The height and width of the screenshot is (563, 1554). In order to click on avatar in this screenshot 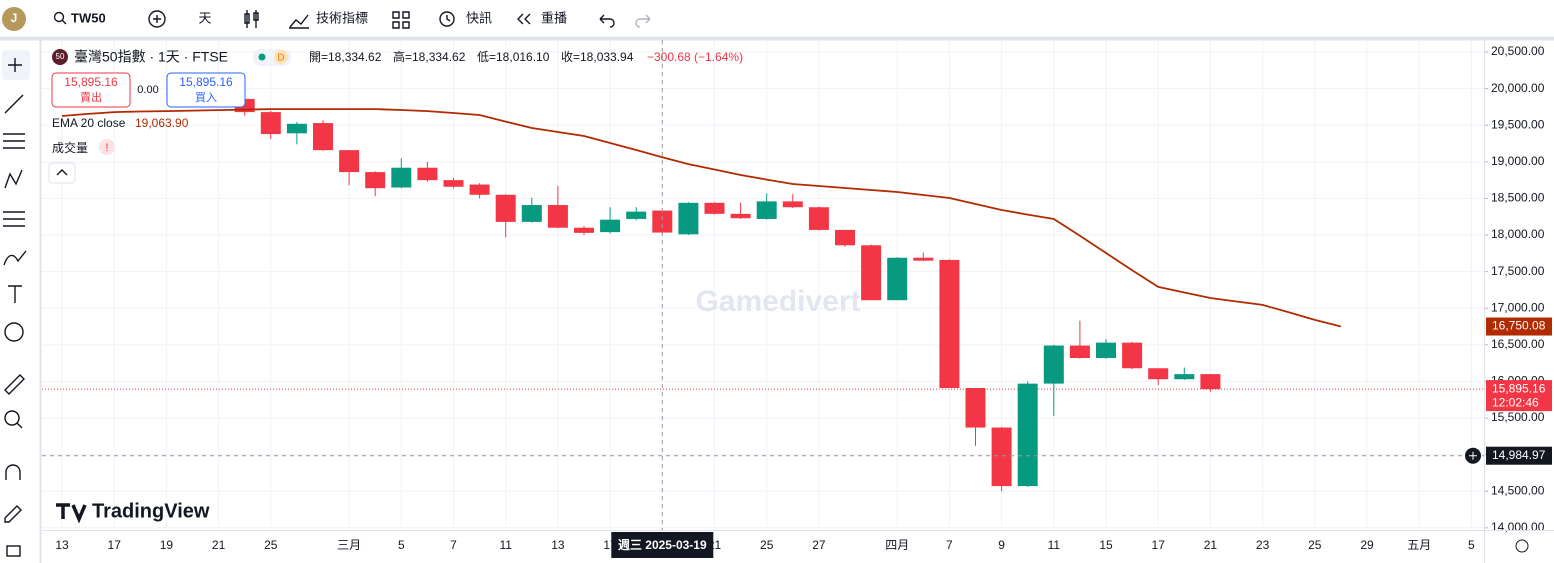, I will do `click(14, 19)`.